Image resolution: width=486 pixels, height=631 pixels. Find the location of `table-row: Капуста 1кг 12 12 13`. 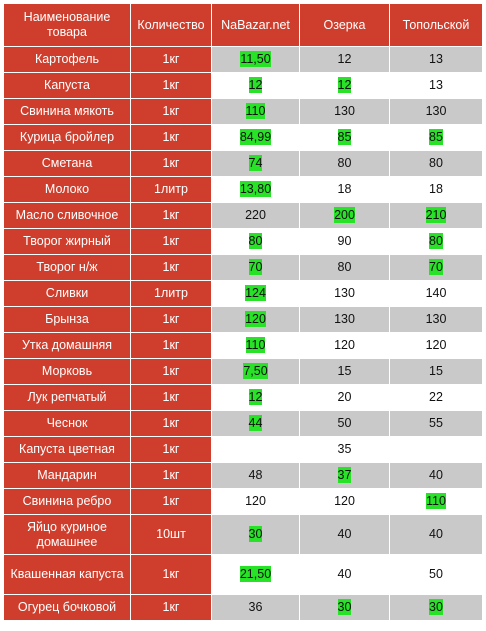

table-row: Капуста 1кг 12 12 13 is located at coordinates (243, 85).